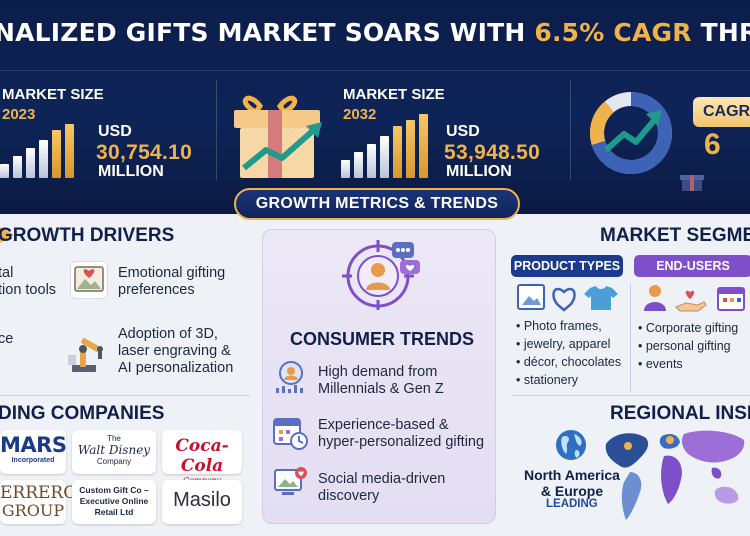  Describe the element at coordinates (382, 487) in the screenshot. I see `trend-text-3: Social media-driven discovery` at that location.